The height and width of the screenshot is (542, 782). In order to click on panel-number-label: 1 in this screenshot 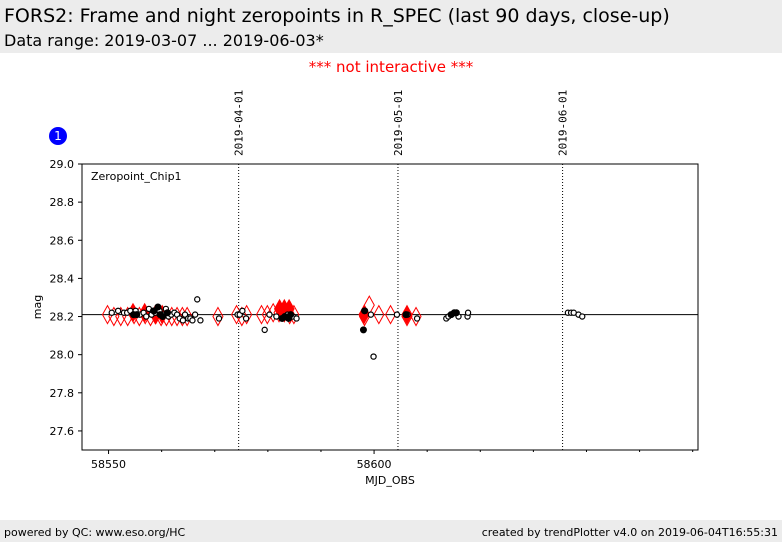, I will do `click(58, 136)`.